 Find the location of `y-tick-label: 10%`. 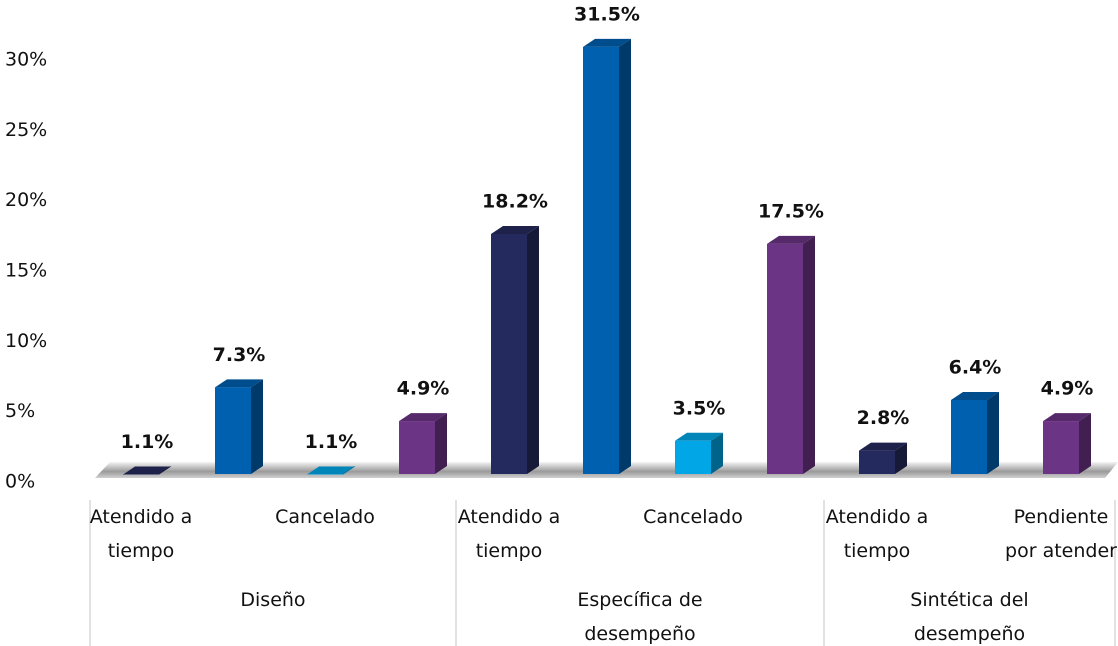

y-tick-label: 10% is located at coordinates (26, 341).